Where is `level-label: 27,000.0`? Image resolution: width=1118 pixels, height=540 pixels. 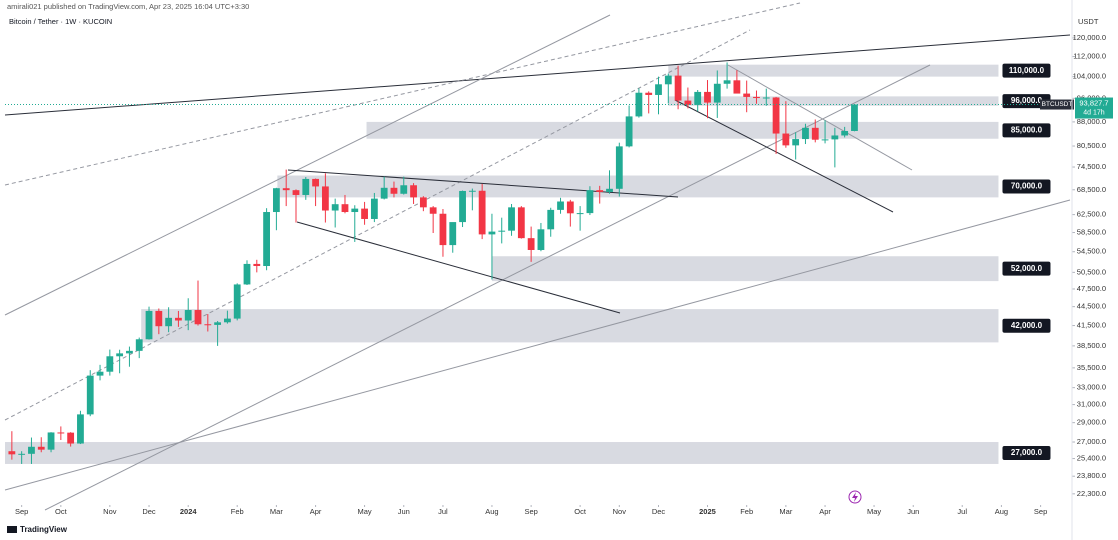
level-label: 27,000.0 is located at coordinates (1027, 452).